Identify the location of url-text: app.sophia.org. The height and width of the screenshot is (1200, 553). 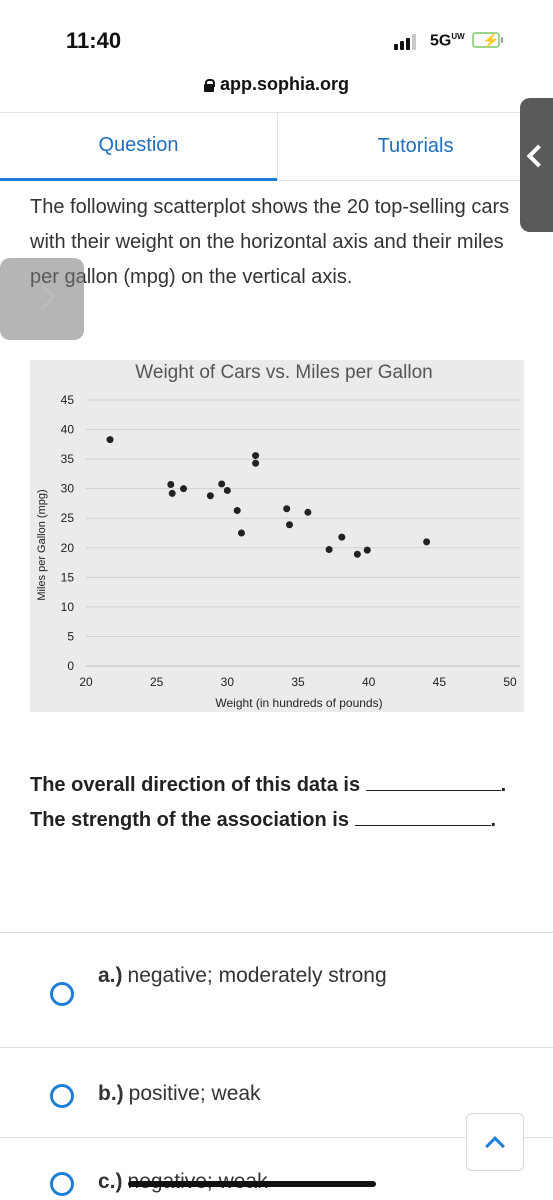
(284, 84).